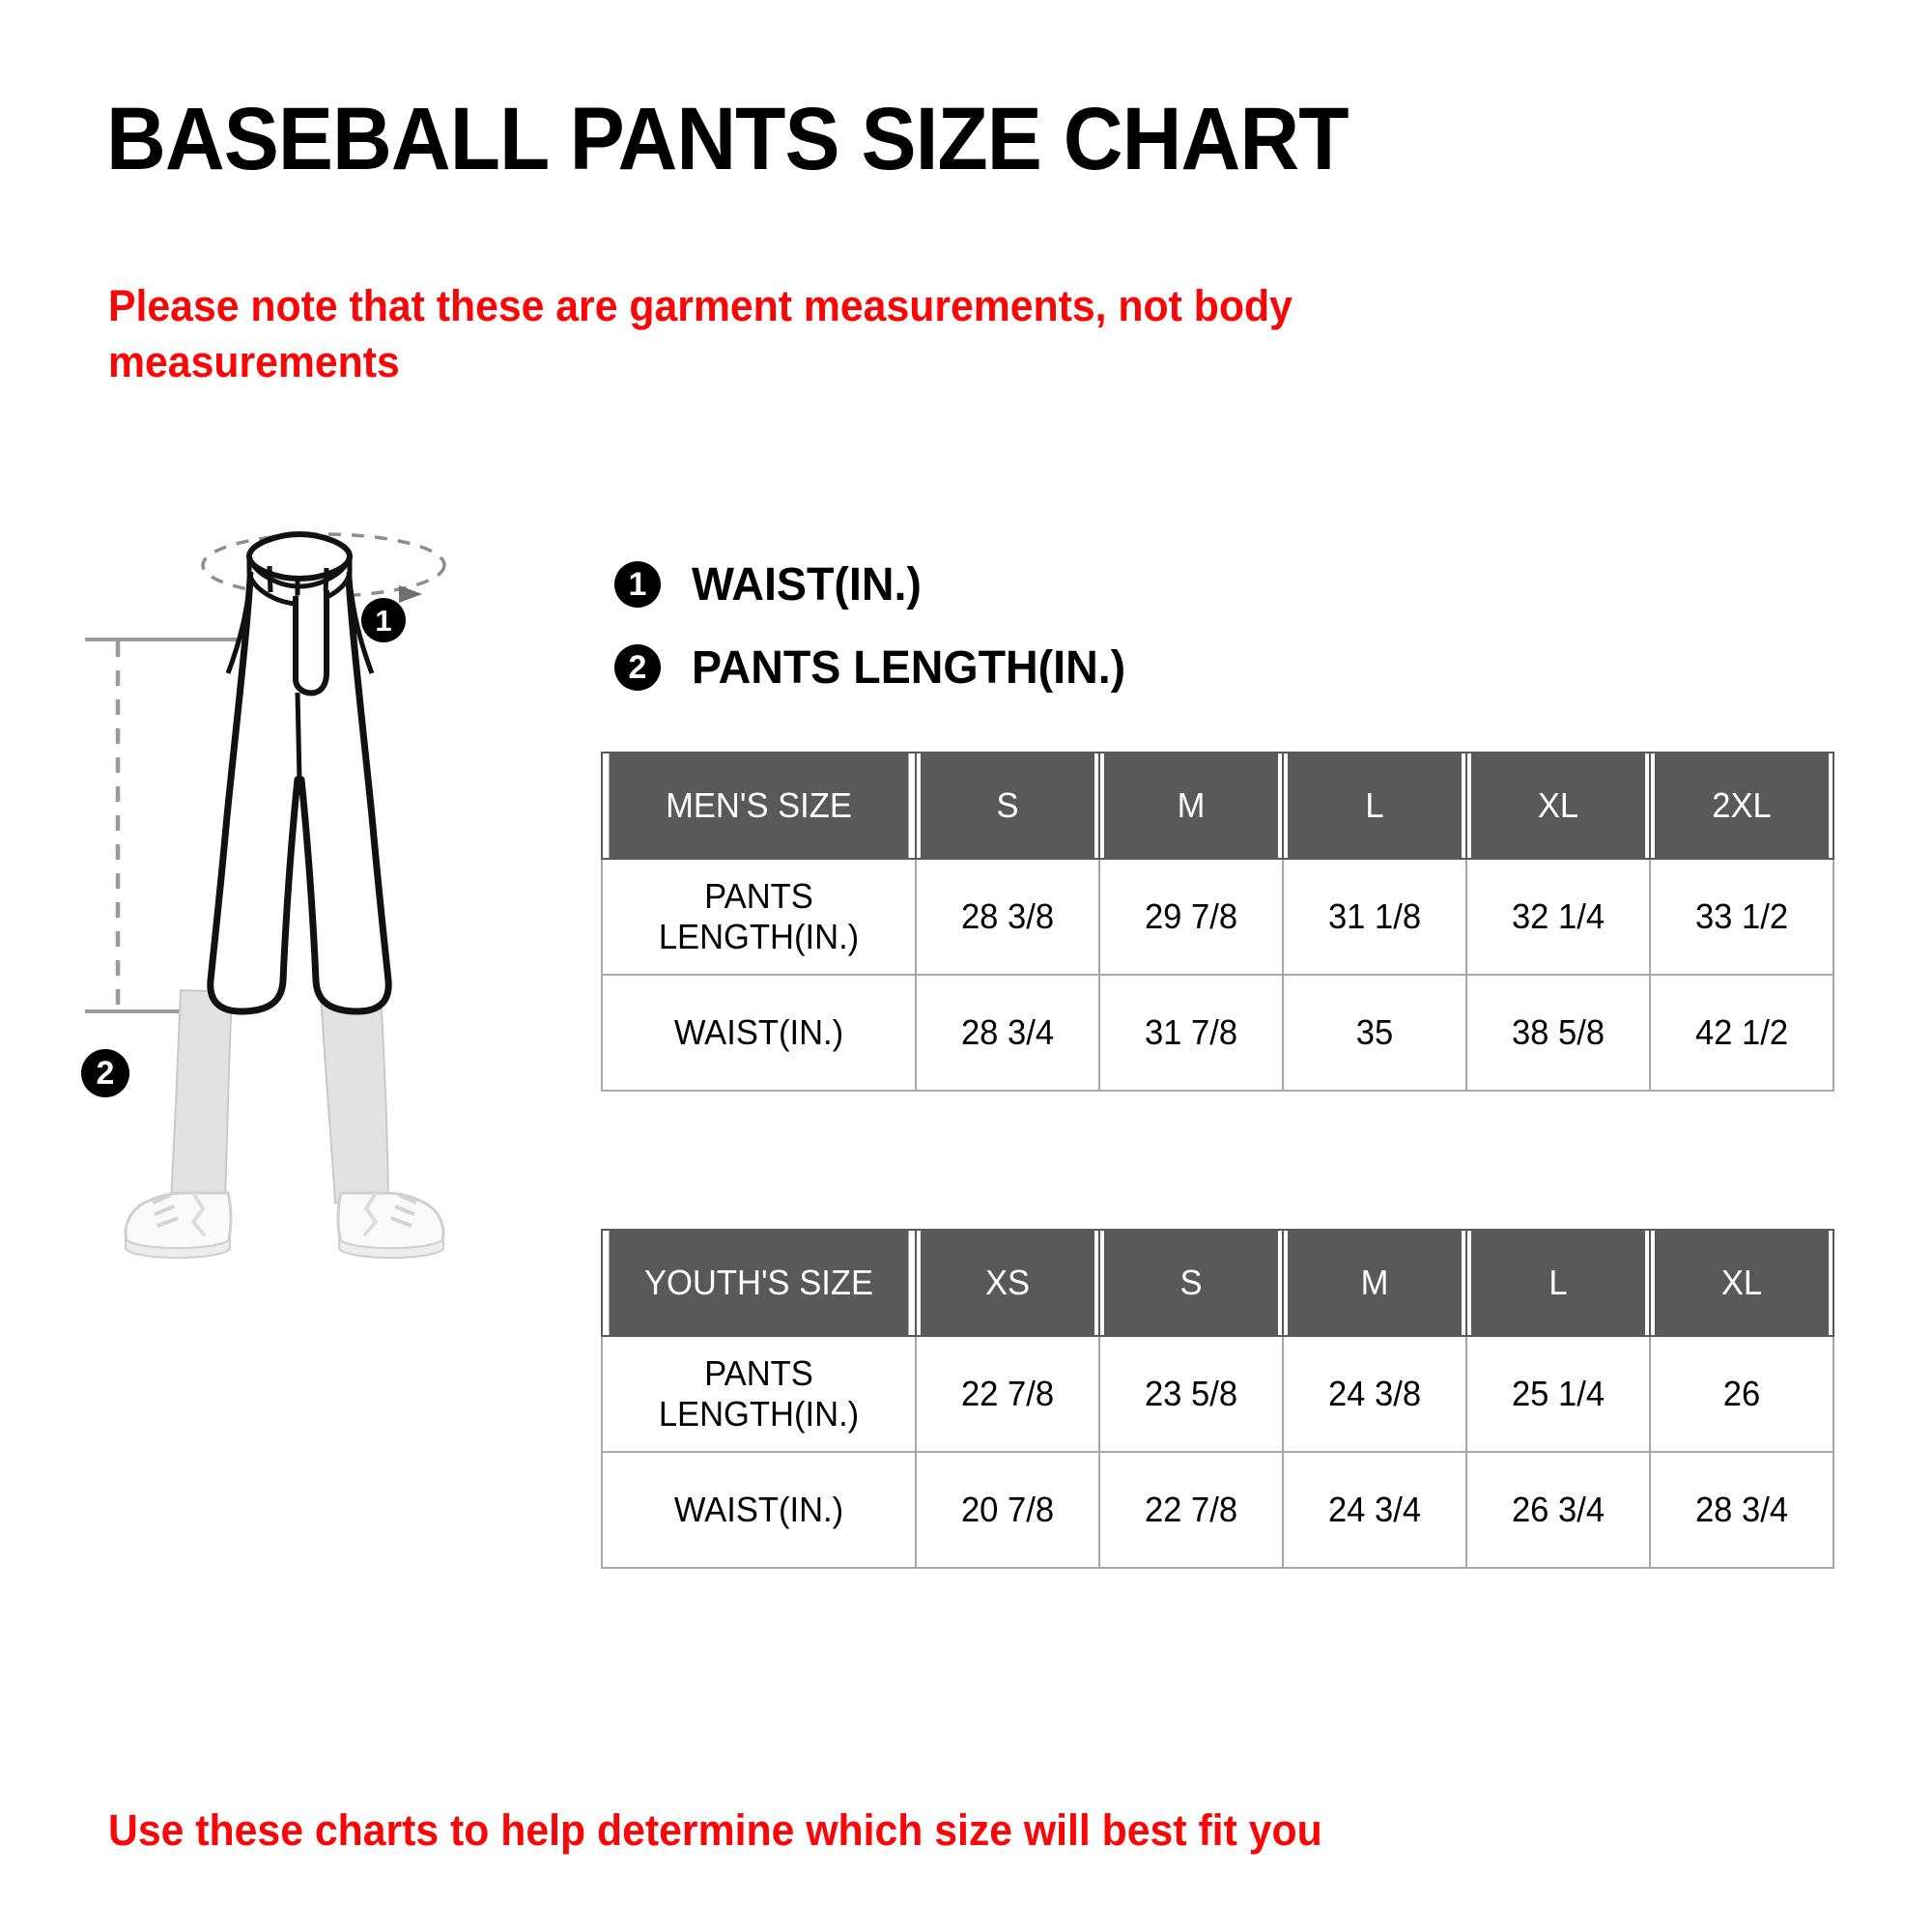 This screenshot has height=1932, width=1932. I want to click on youths-pants-length-xs: 22 7/8, so click(1008, 1394).